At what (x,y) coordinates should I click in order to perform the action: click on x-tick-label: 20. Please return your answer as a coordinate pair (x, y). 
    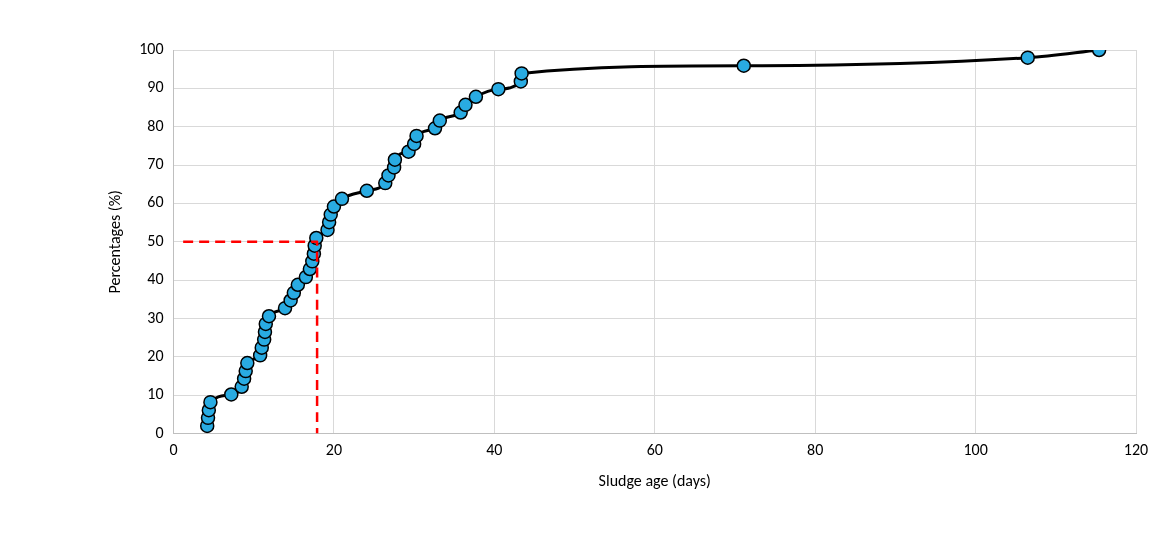
    Looking at the image, I should click on (334, 450).